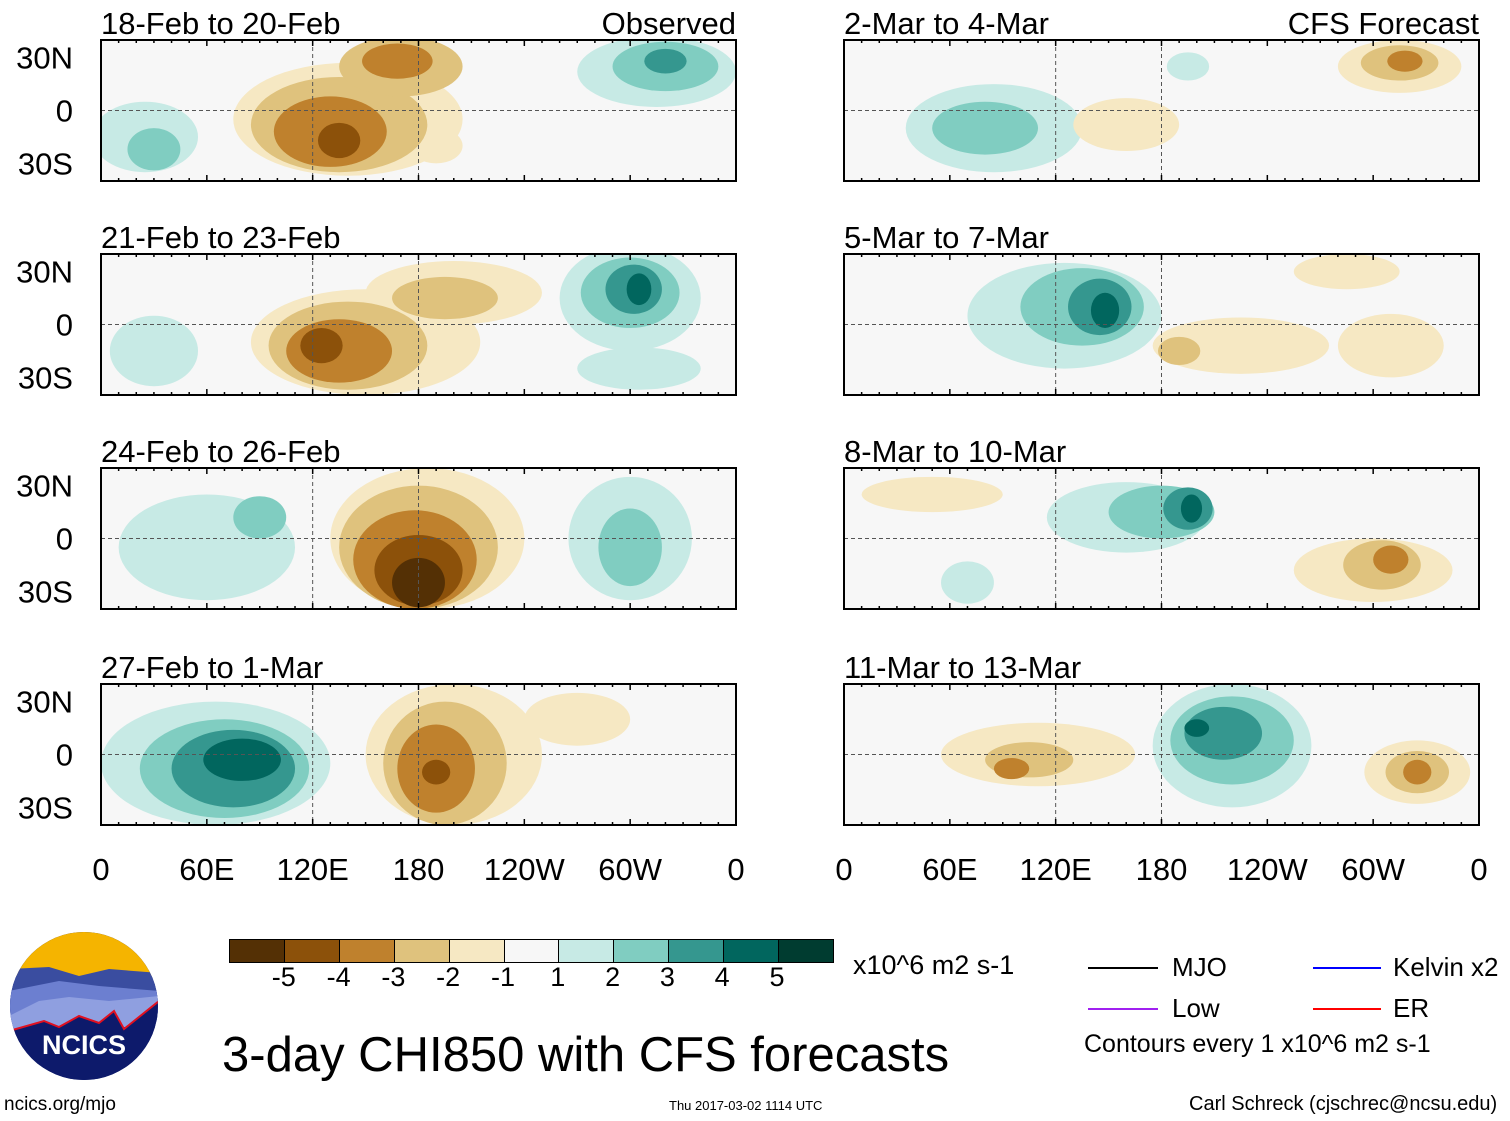 The width and height of the screenshot is (1510, 1121). Describe the element at coordinates (1343, 1104) in the screenshot. I see `author-credit: Carl Schreck (cjschrec@ncsu.edu)` at that location.